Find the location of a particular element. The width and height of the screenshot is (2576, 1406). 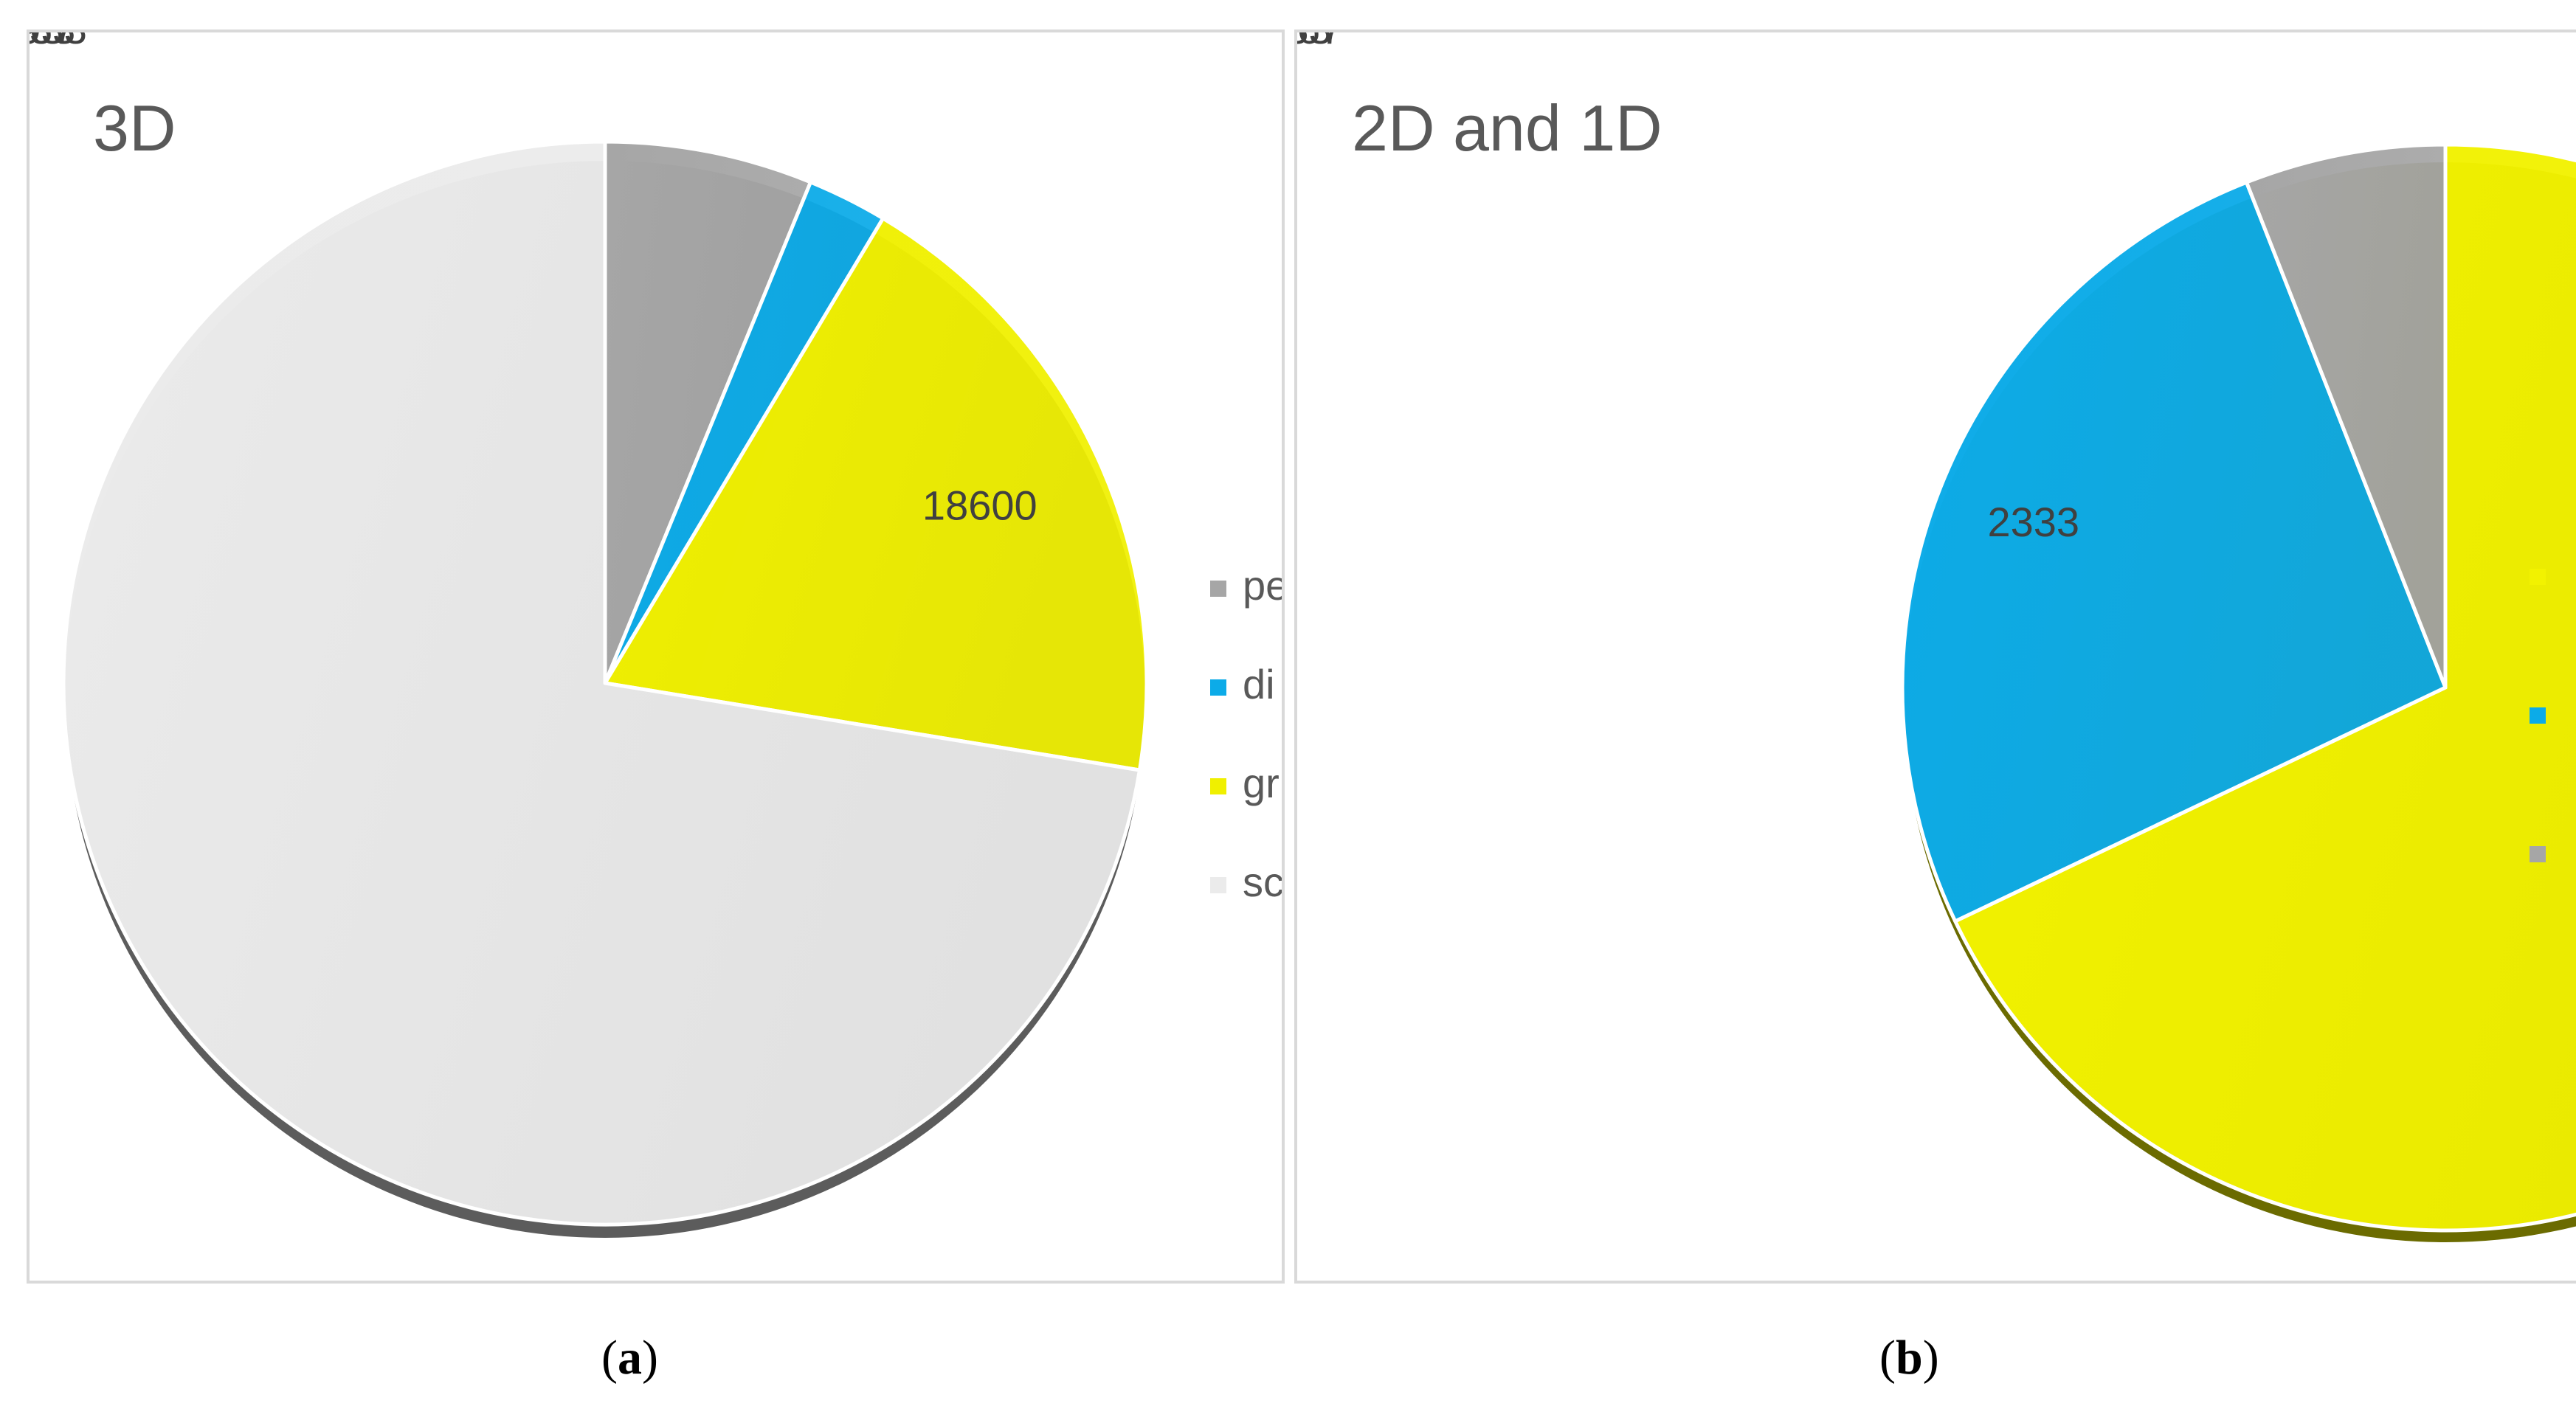

data-label: 18600 is located at coordinates (979, 505).